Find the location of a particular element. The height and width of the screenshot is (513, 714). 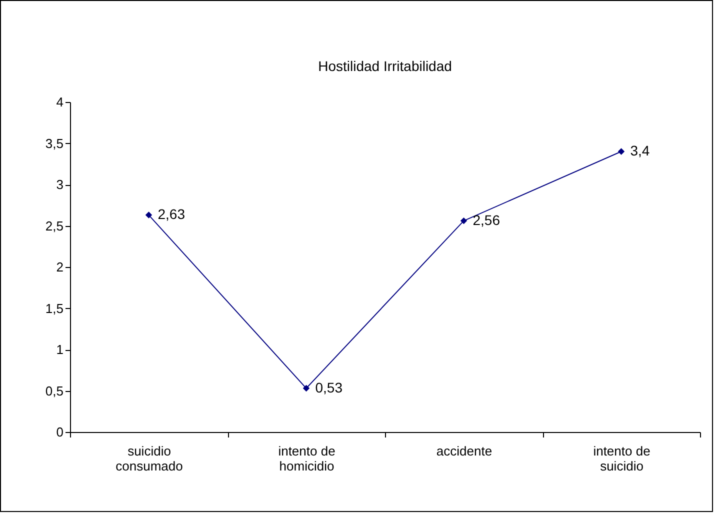

y-tick-label: 3 is located at coordinates (60, 184).